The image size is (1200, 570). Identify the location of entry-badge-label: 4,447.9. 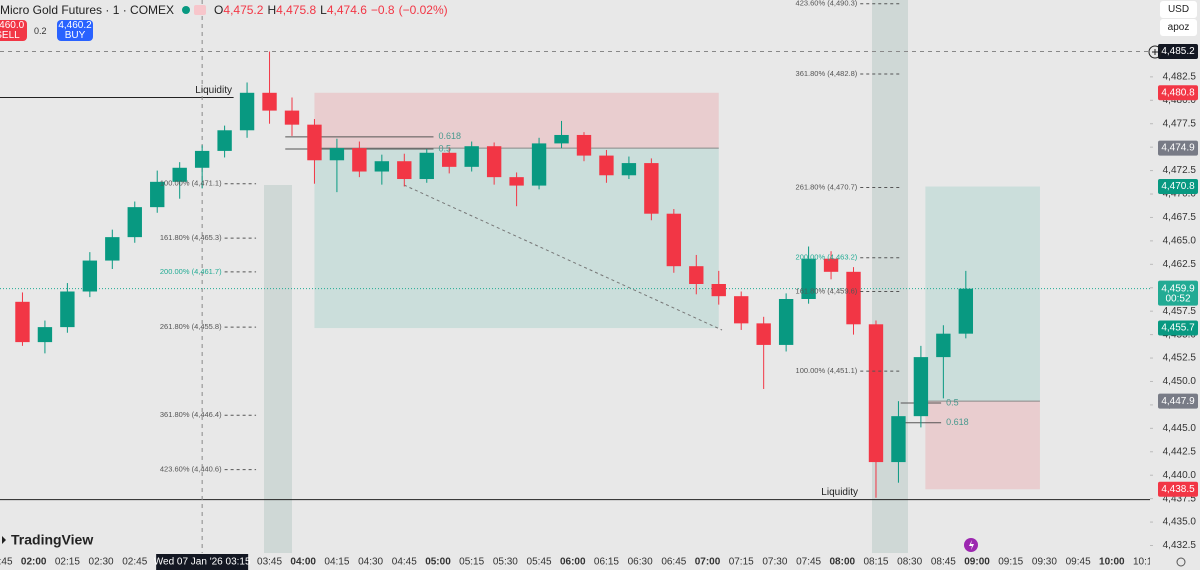
(1178, 401).